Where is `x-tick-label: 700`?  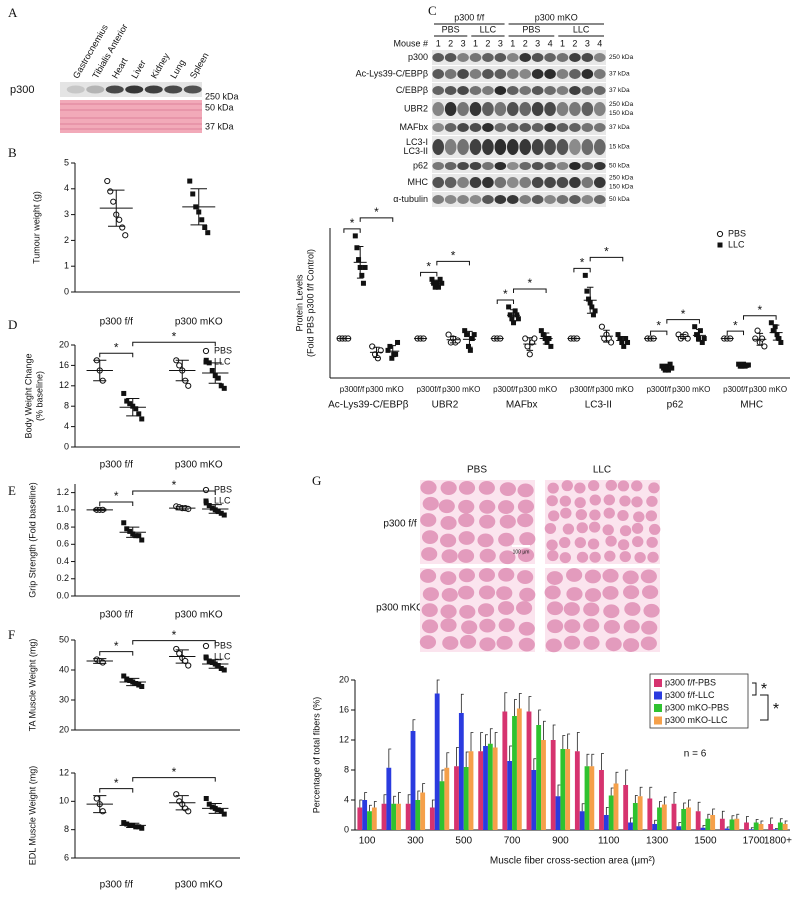 x-tick-label: 700 is located at coordinates (512, 841).